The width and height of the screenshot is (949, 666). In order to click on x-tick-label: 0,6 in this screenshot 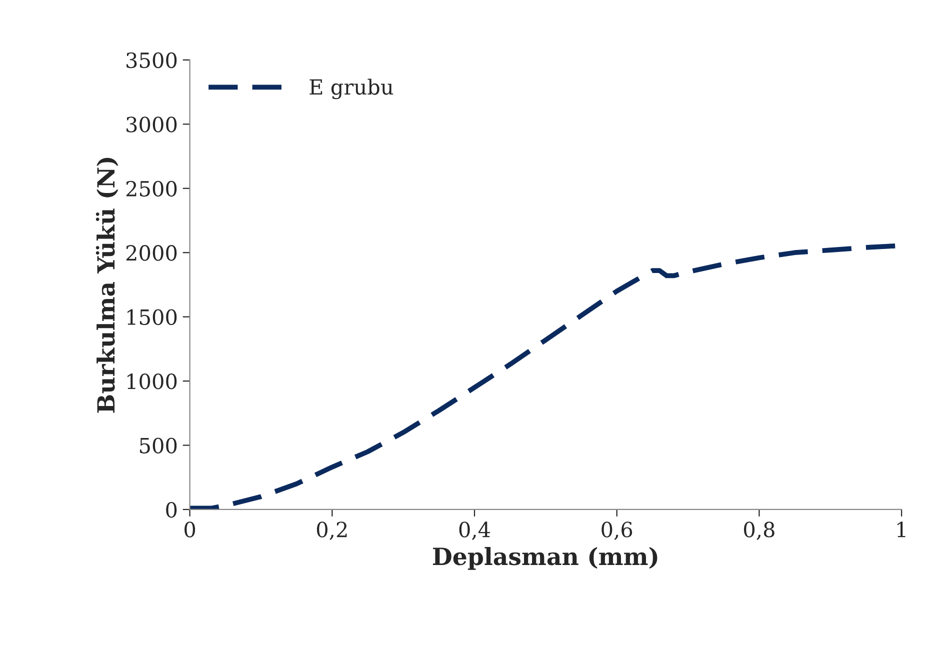, I will do `click(617, 531)`.